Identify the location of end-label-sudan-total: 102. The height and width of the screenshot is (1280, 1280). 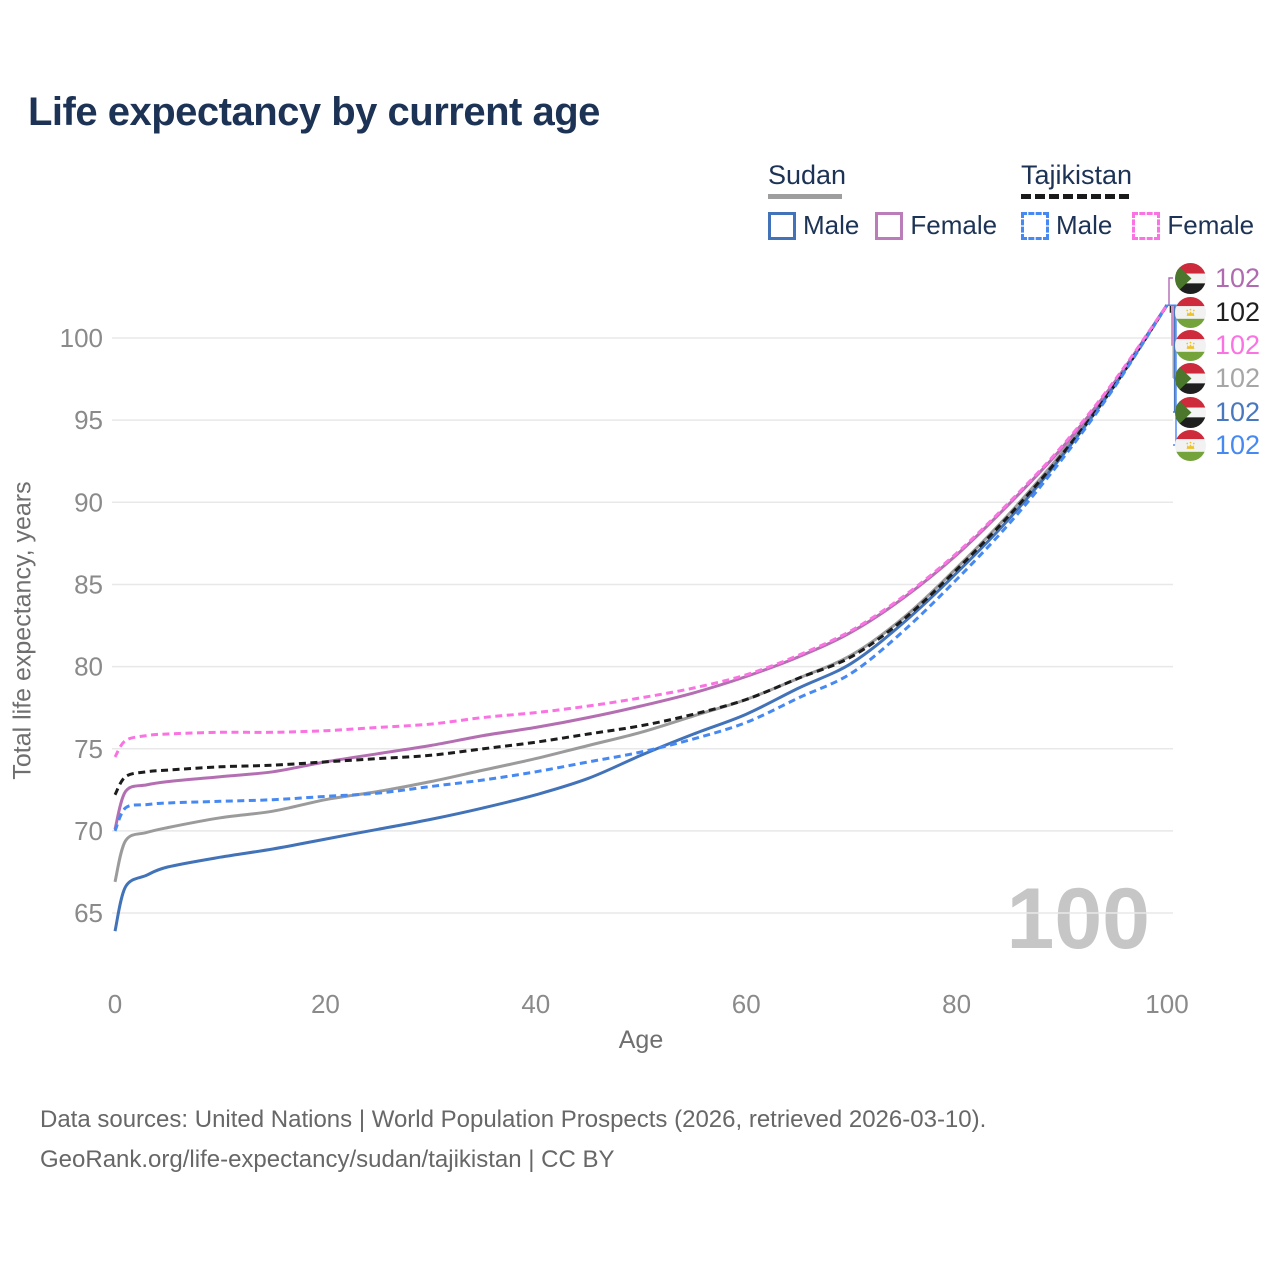
(1218, 378).